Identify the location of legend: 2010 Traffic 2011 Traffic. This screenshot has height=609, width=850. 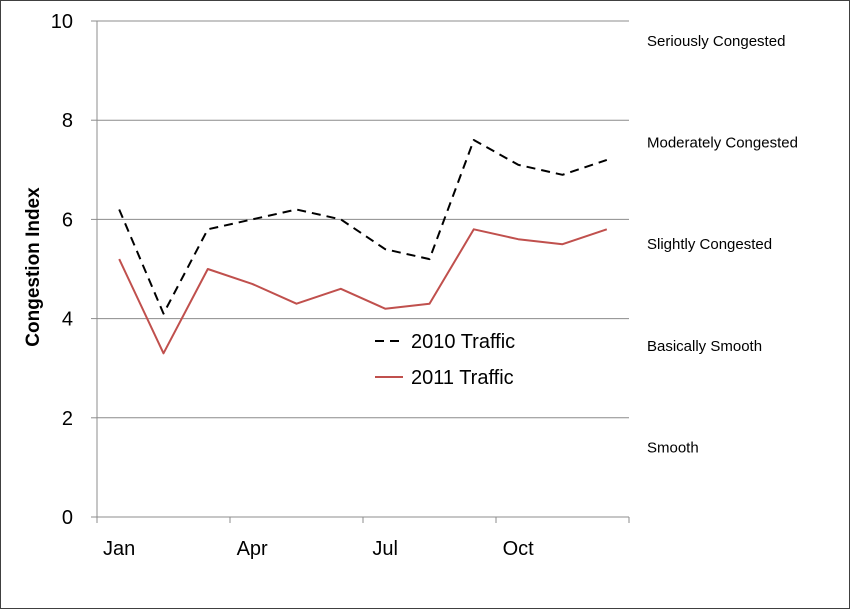
(445, 360).